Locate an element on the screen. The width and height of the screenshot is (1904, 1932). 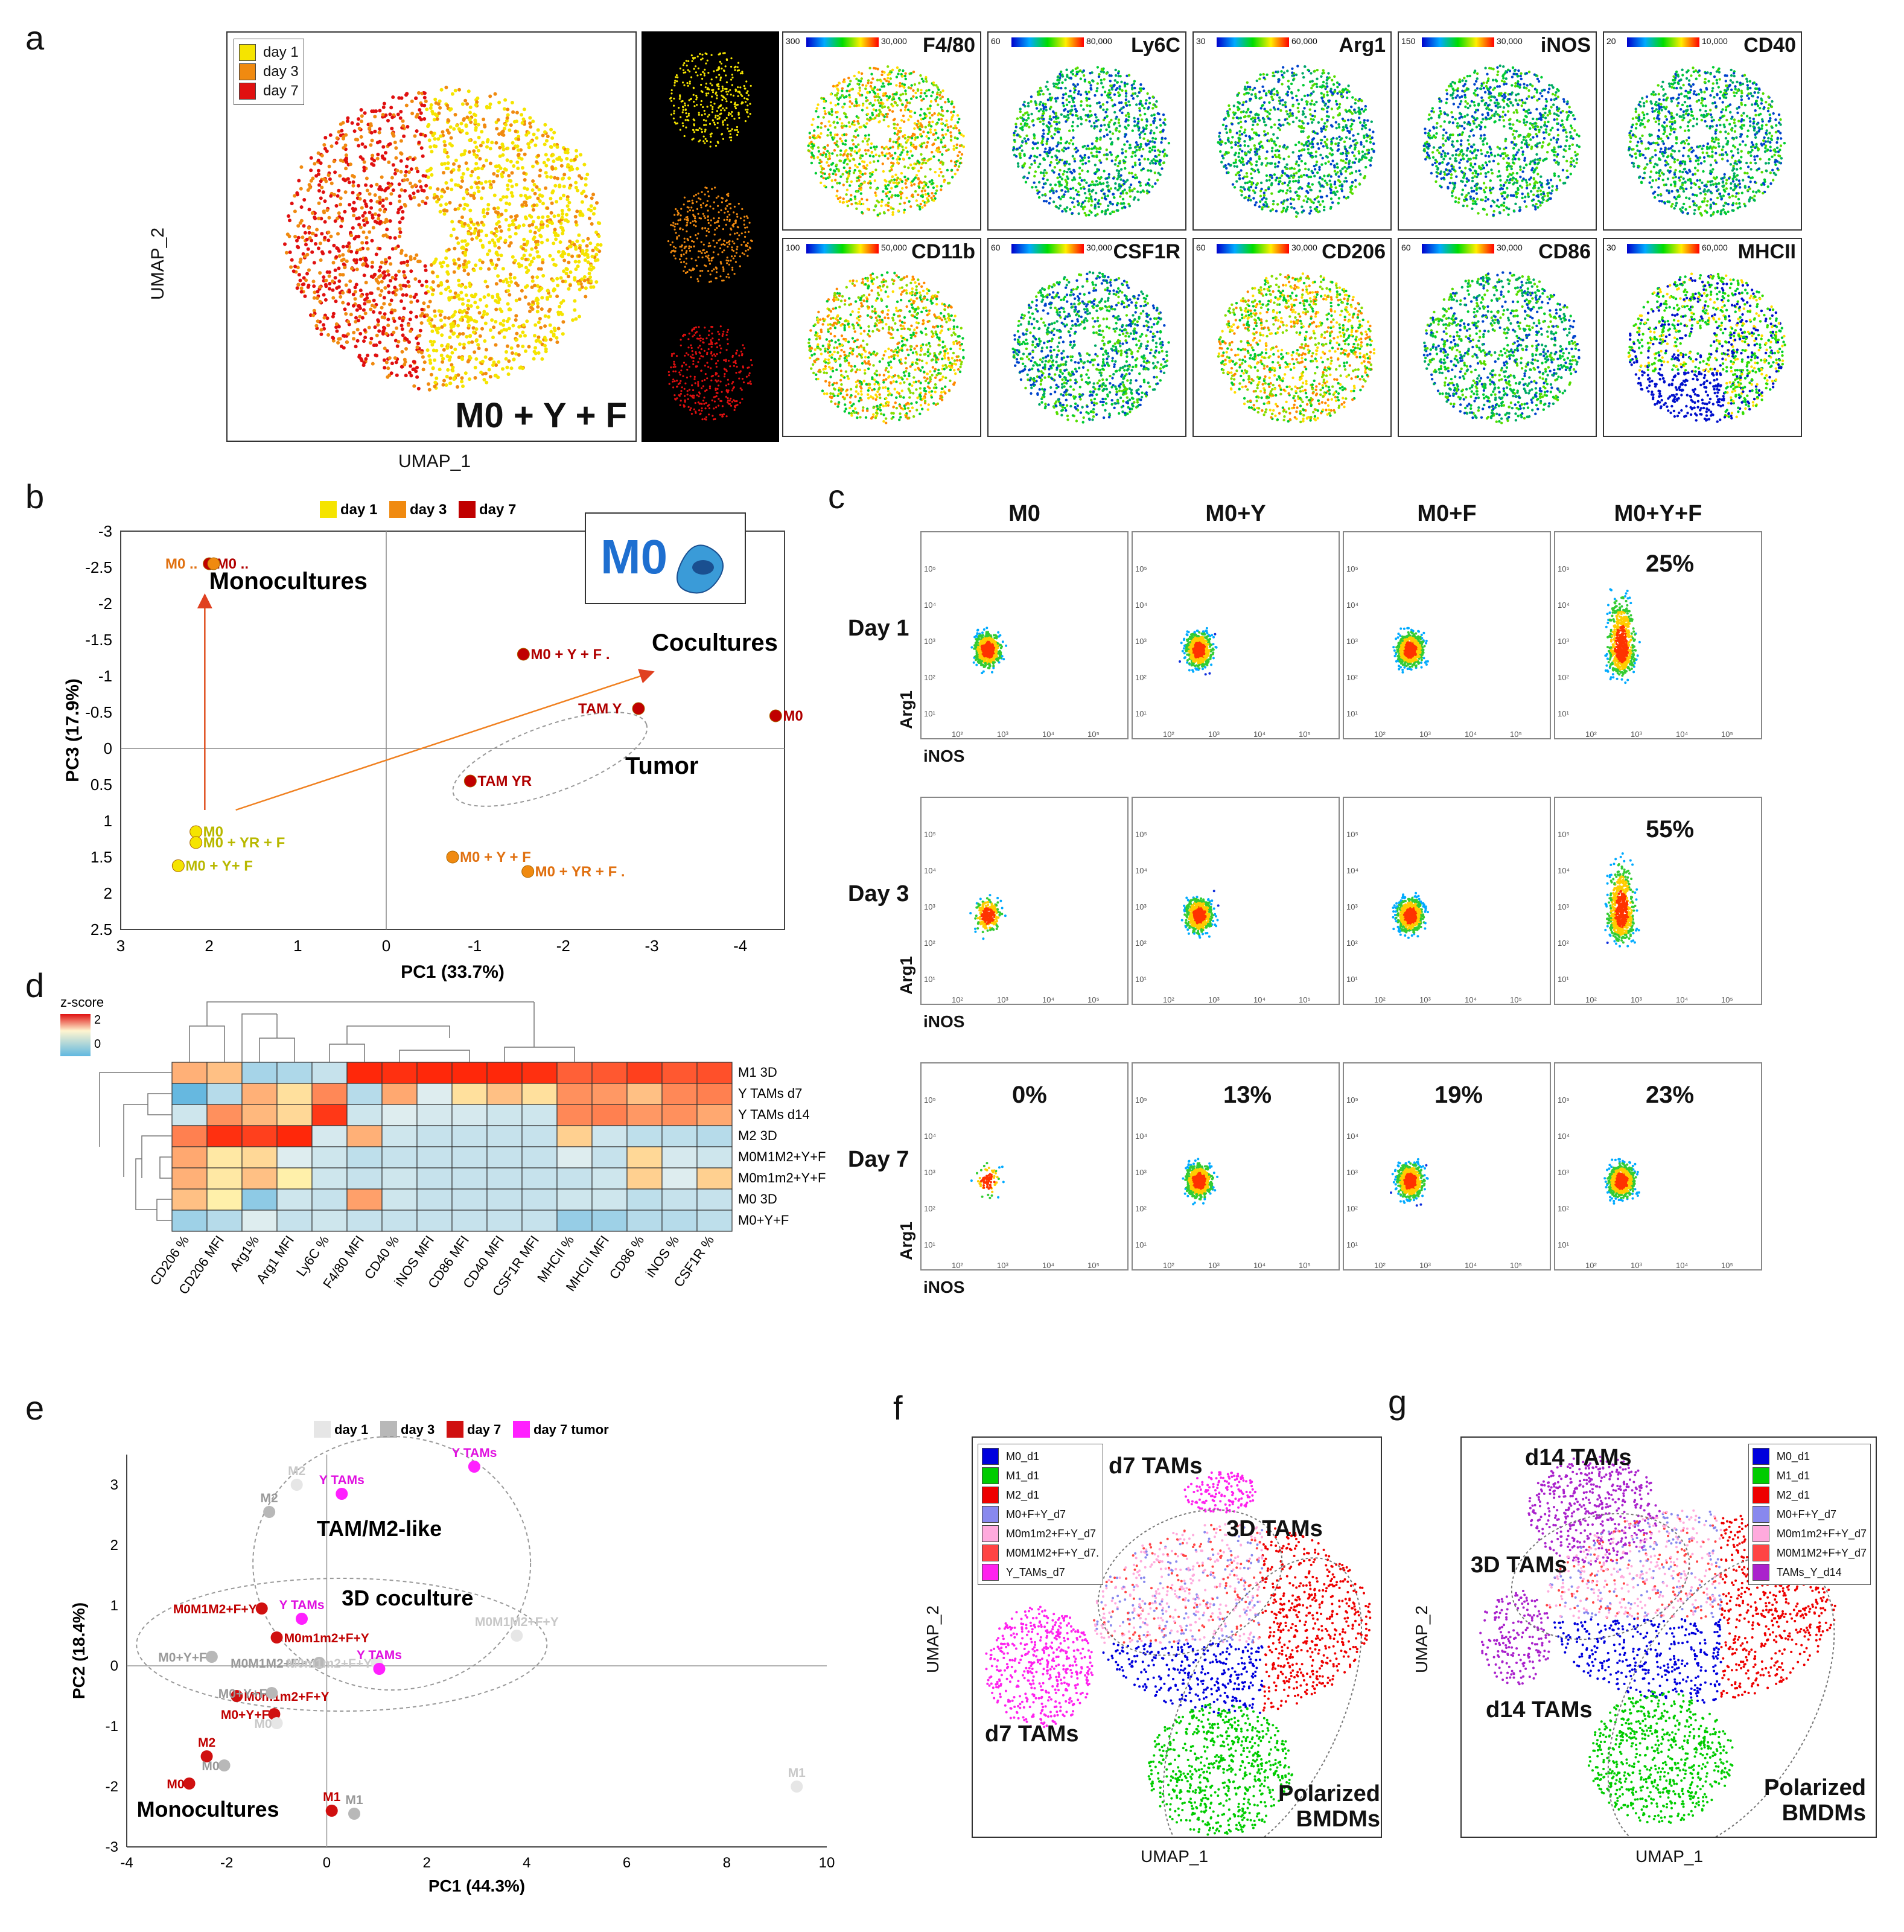
flow-x-tick: 10⁴ is located at coordinates (1471, 1265).